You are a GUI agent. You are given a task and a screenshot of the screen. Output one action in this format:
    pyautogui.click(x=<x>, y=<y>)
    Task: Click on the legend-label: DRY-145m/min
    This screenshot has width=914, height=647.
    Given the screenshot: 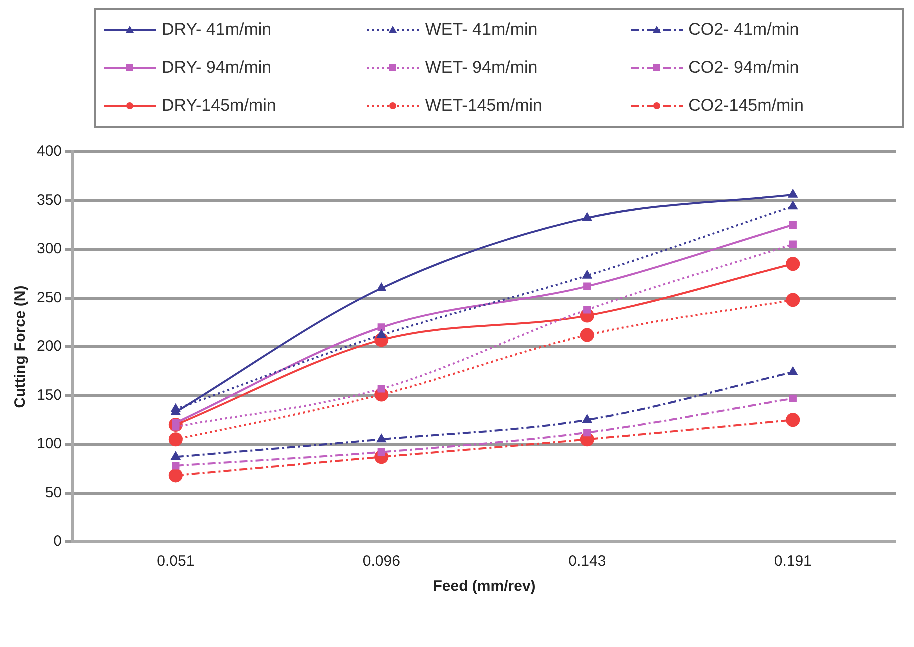 What is the action you would take?
    pyautogui.click(x=219, y=106)
    